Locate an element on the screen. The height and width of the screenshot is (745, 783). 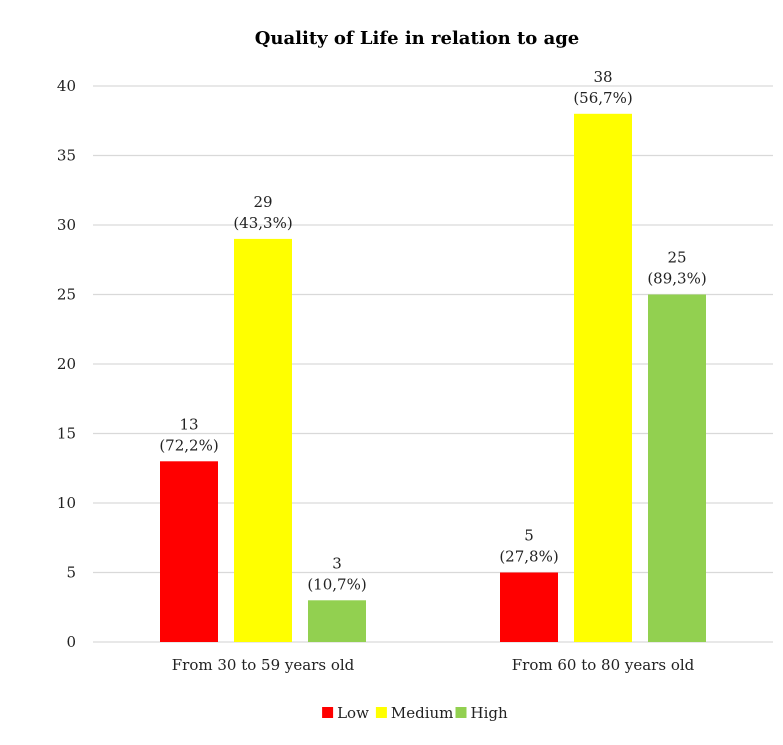
x-category-label: From 30 to 59 years old is located at coordinates (263, 665).